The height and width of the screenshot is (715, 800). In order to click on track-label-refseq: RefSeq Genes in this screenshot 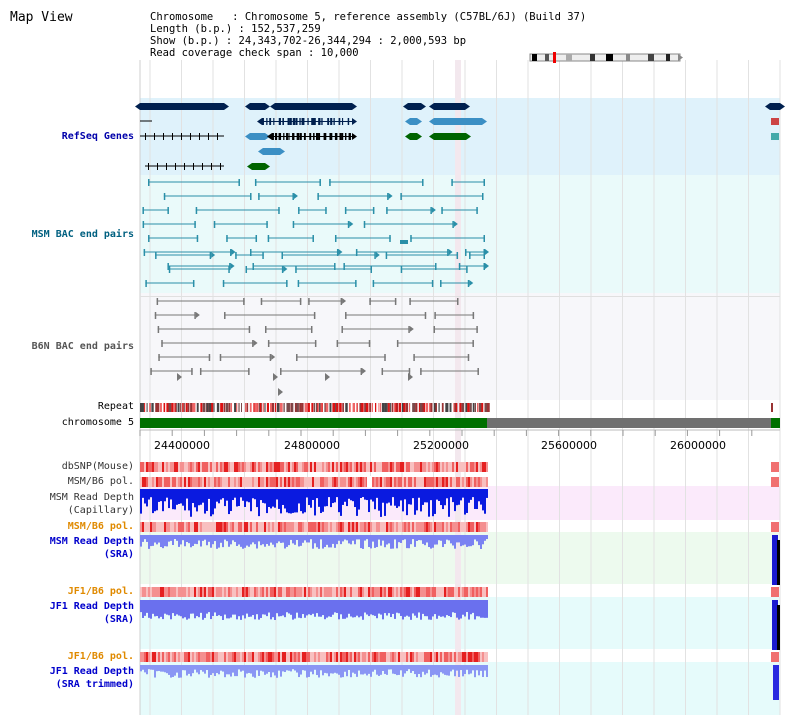, I will do `click(97, 136)`.